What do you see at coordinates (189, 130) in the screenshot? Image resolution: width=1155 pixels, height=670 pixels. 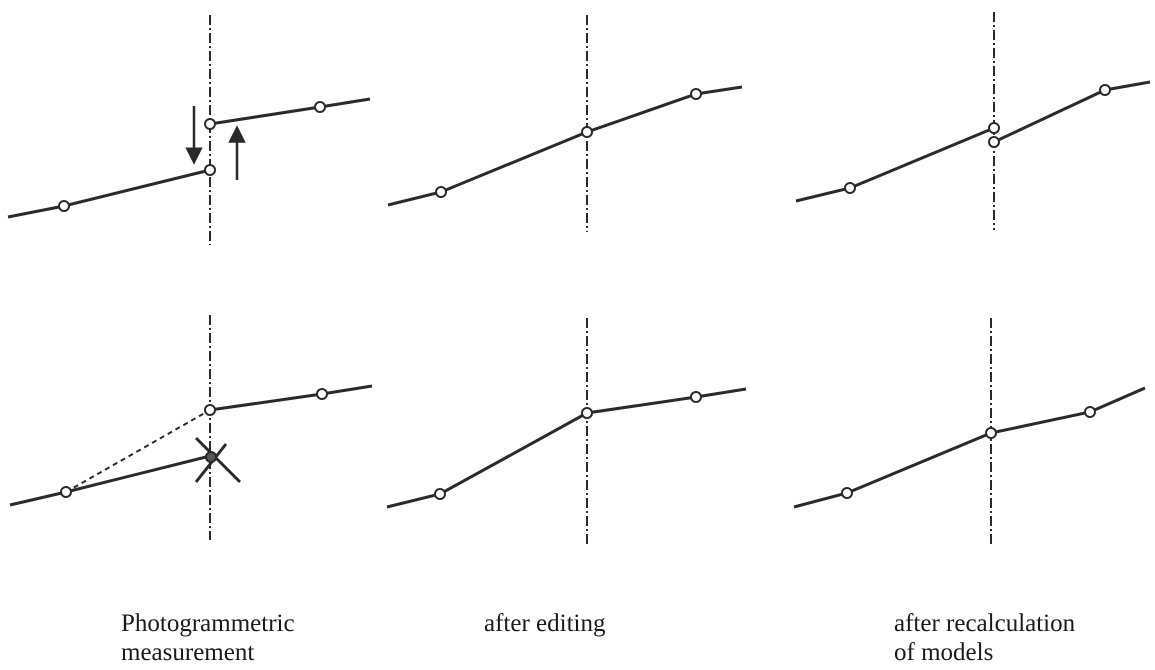 I see `panel-measurement-top` at bounding box center [189, 130].